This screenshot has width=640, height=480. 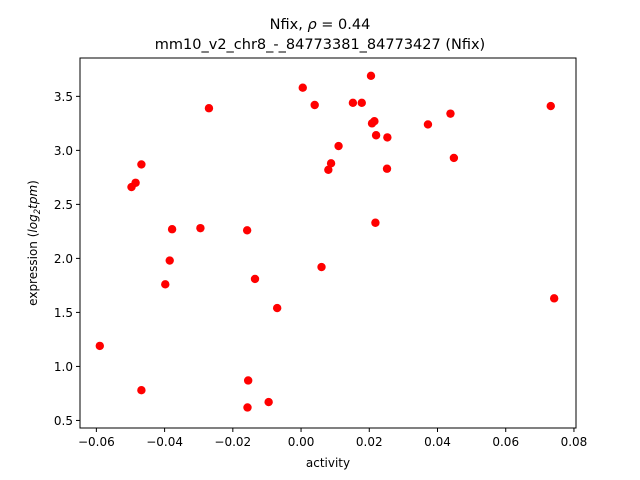 I want to click on x-tick-label: 0.06, so click(x=505, y=442).